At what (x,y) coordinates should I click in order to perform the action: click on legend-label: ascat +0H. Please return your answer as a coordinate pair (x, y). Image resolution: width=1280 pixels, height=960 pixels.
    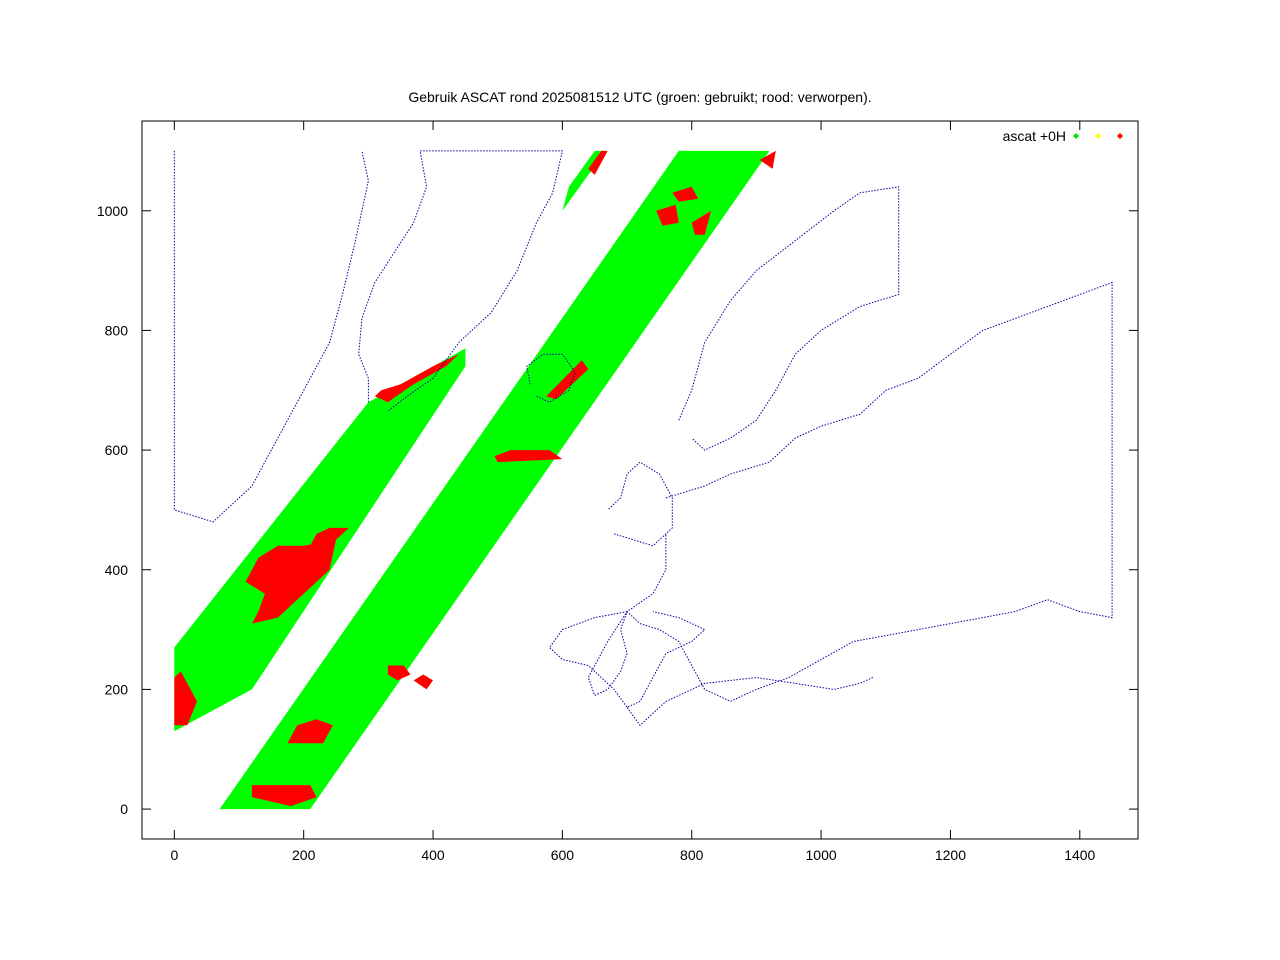
    Looking at the image, I should click on (1034, 136).